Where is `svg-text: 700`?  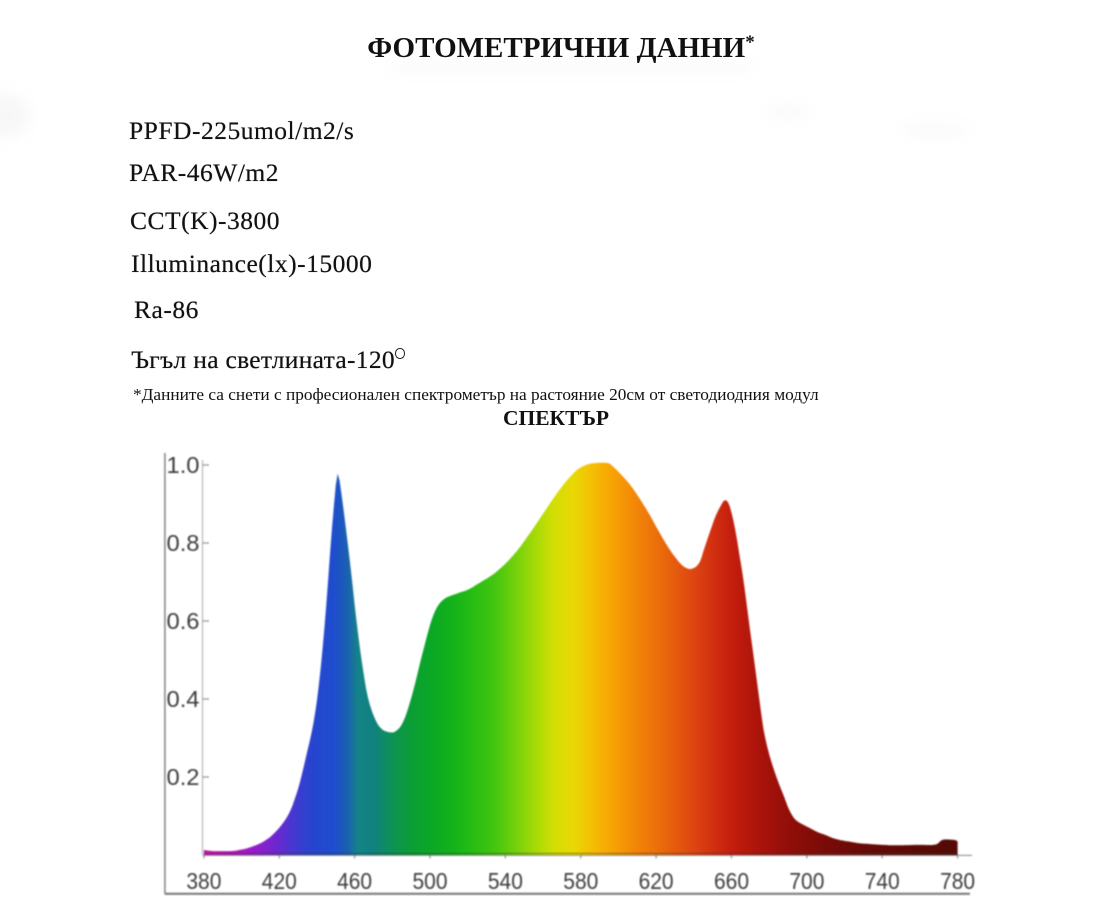 svg-text: 700 is located at coordinates (806, 881).